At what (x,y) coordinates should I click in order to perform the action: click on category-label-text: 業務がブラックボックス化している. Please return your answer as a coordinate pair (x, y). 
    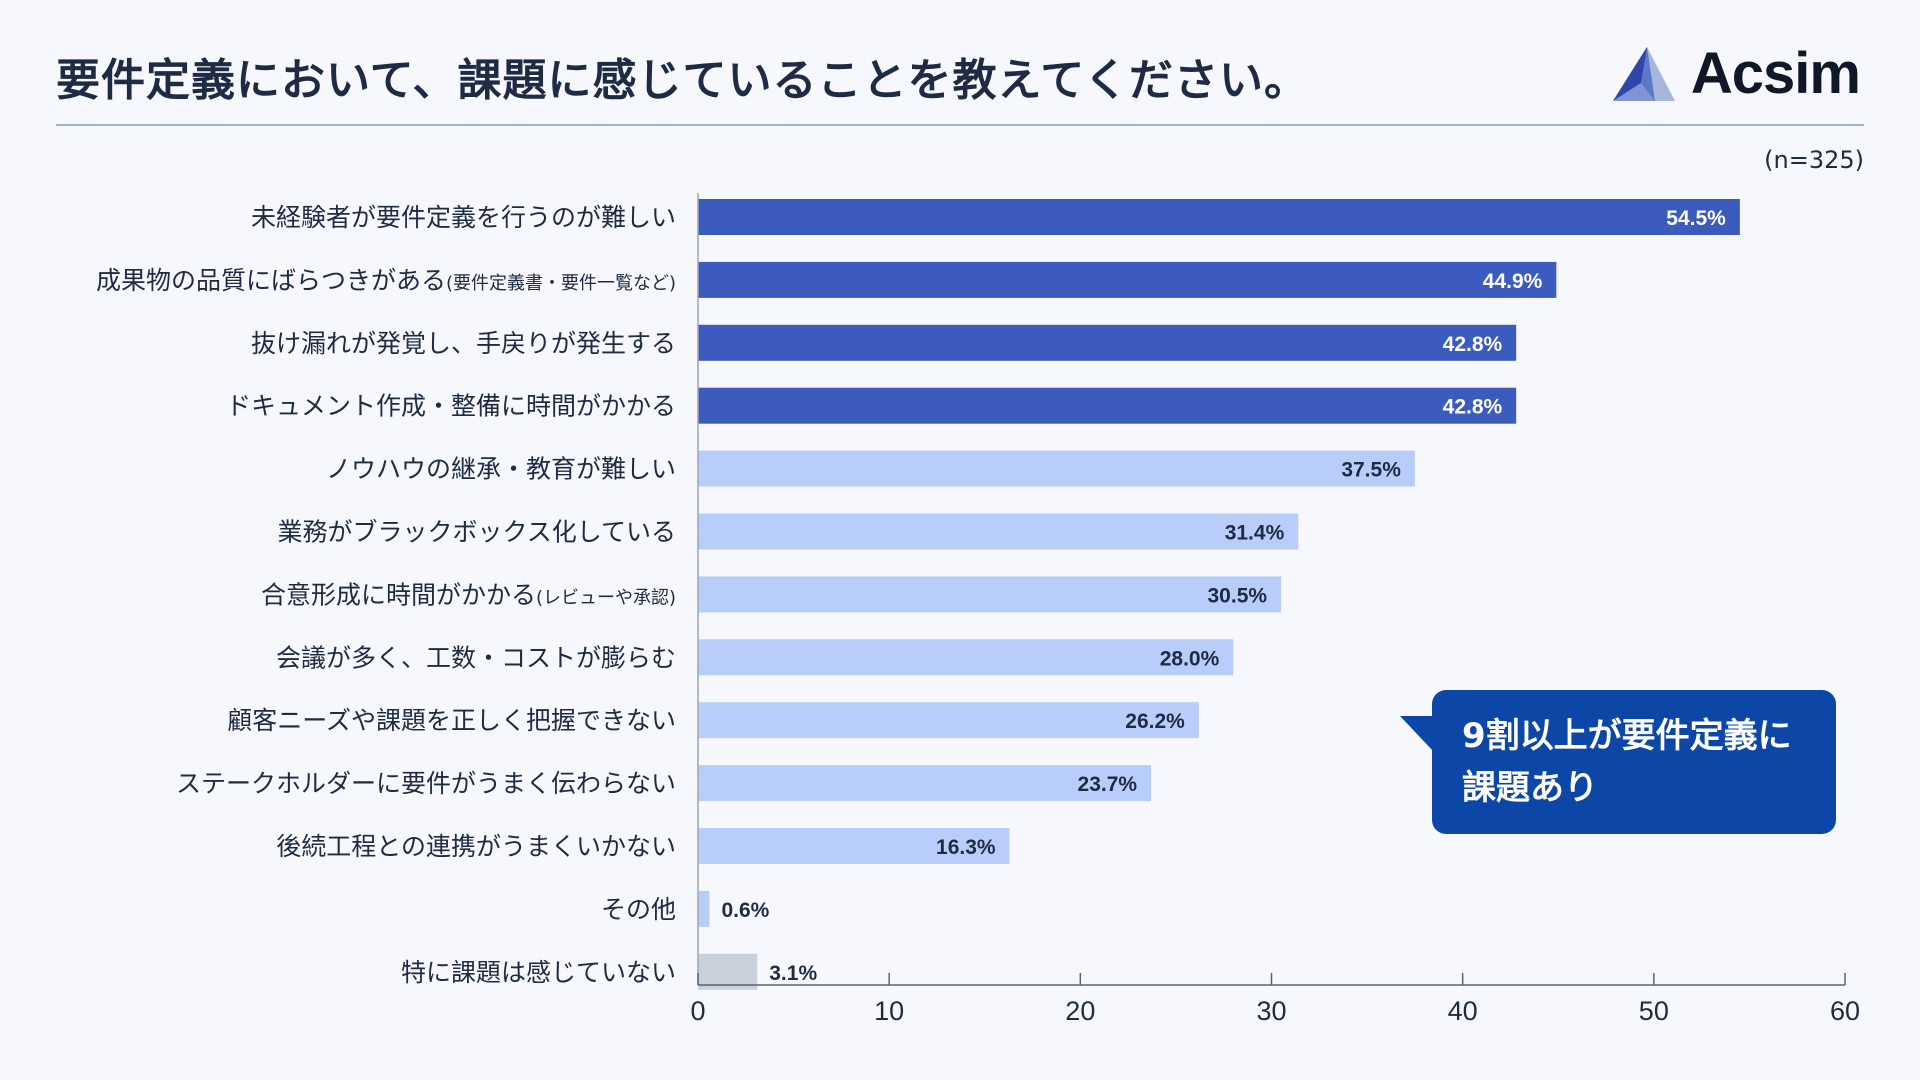
    Looking at the image, I should click on (476, 532).